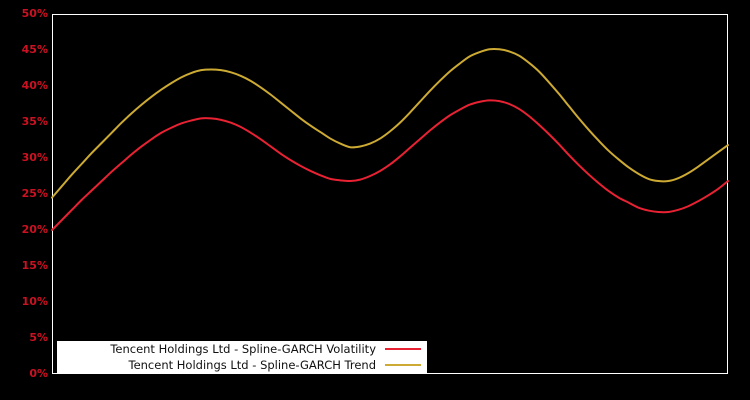  What do you see at coordinates (34, 229) in the screenshot?
I see `y-axis-tick-label: 20%` at bounding box center [34, 229].